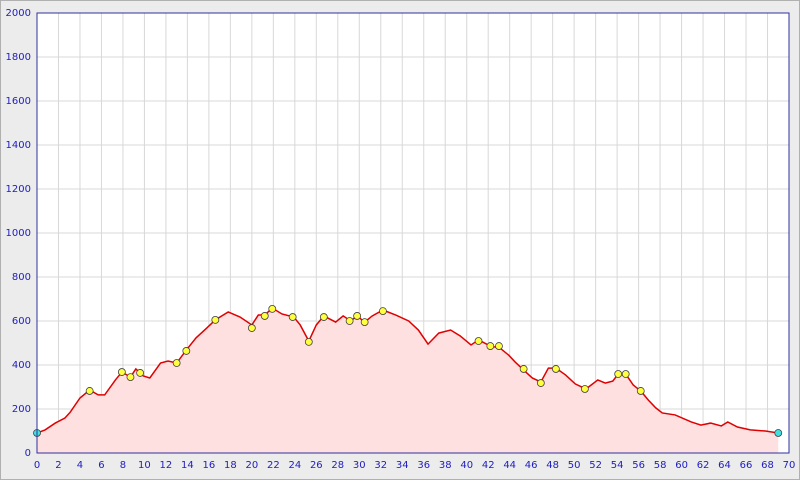  Describe the element at coordinates (18, 145) in the screenshot. I see `y-tick-label: 1400` at that location.